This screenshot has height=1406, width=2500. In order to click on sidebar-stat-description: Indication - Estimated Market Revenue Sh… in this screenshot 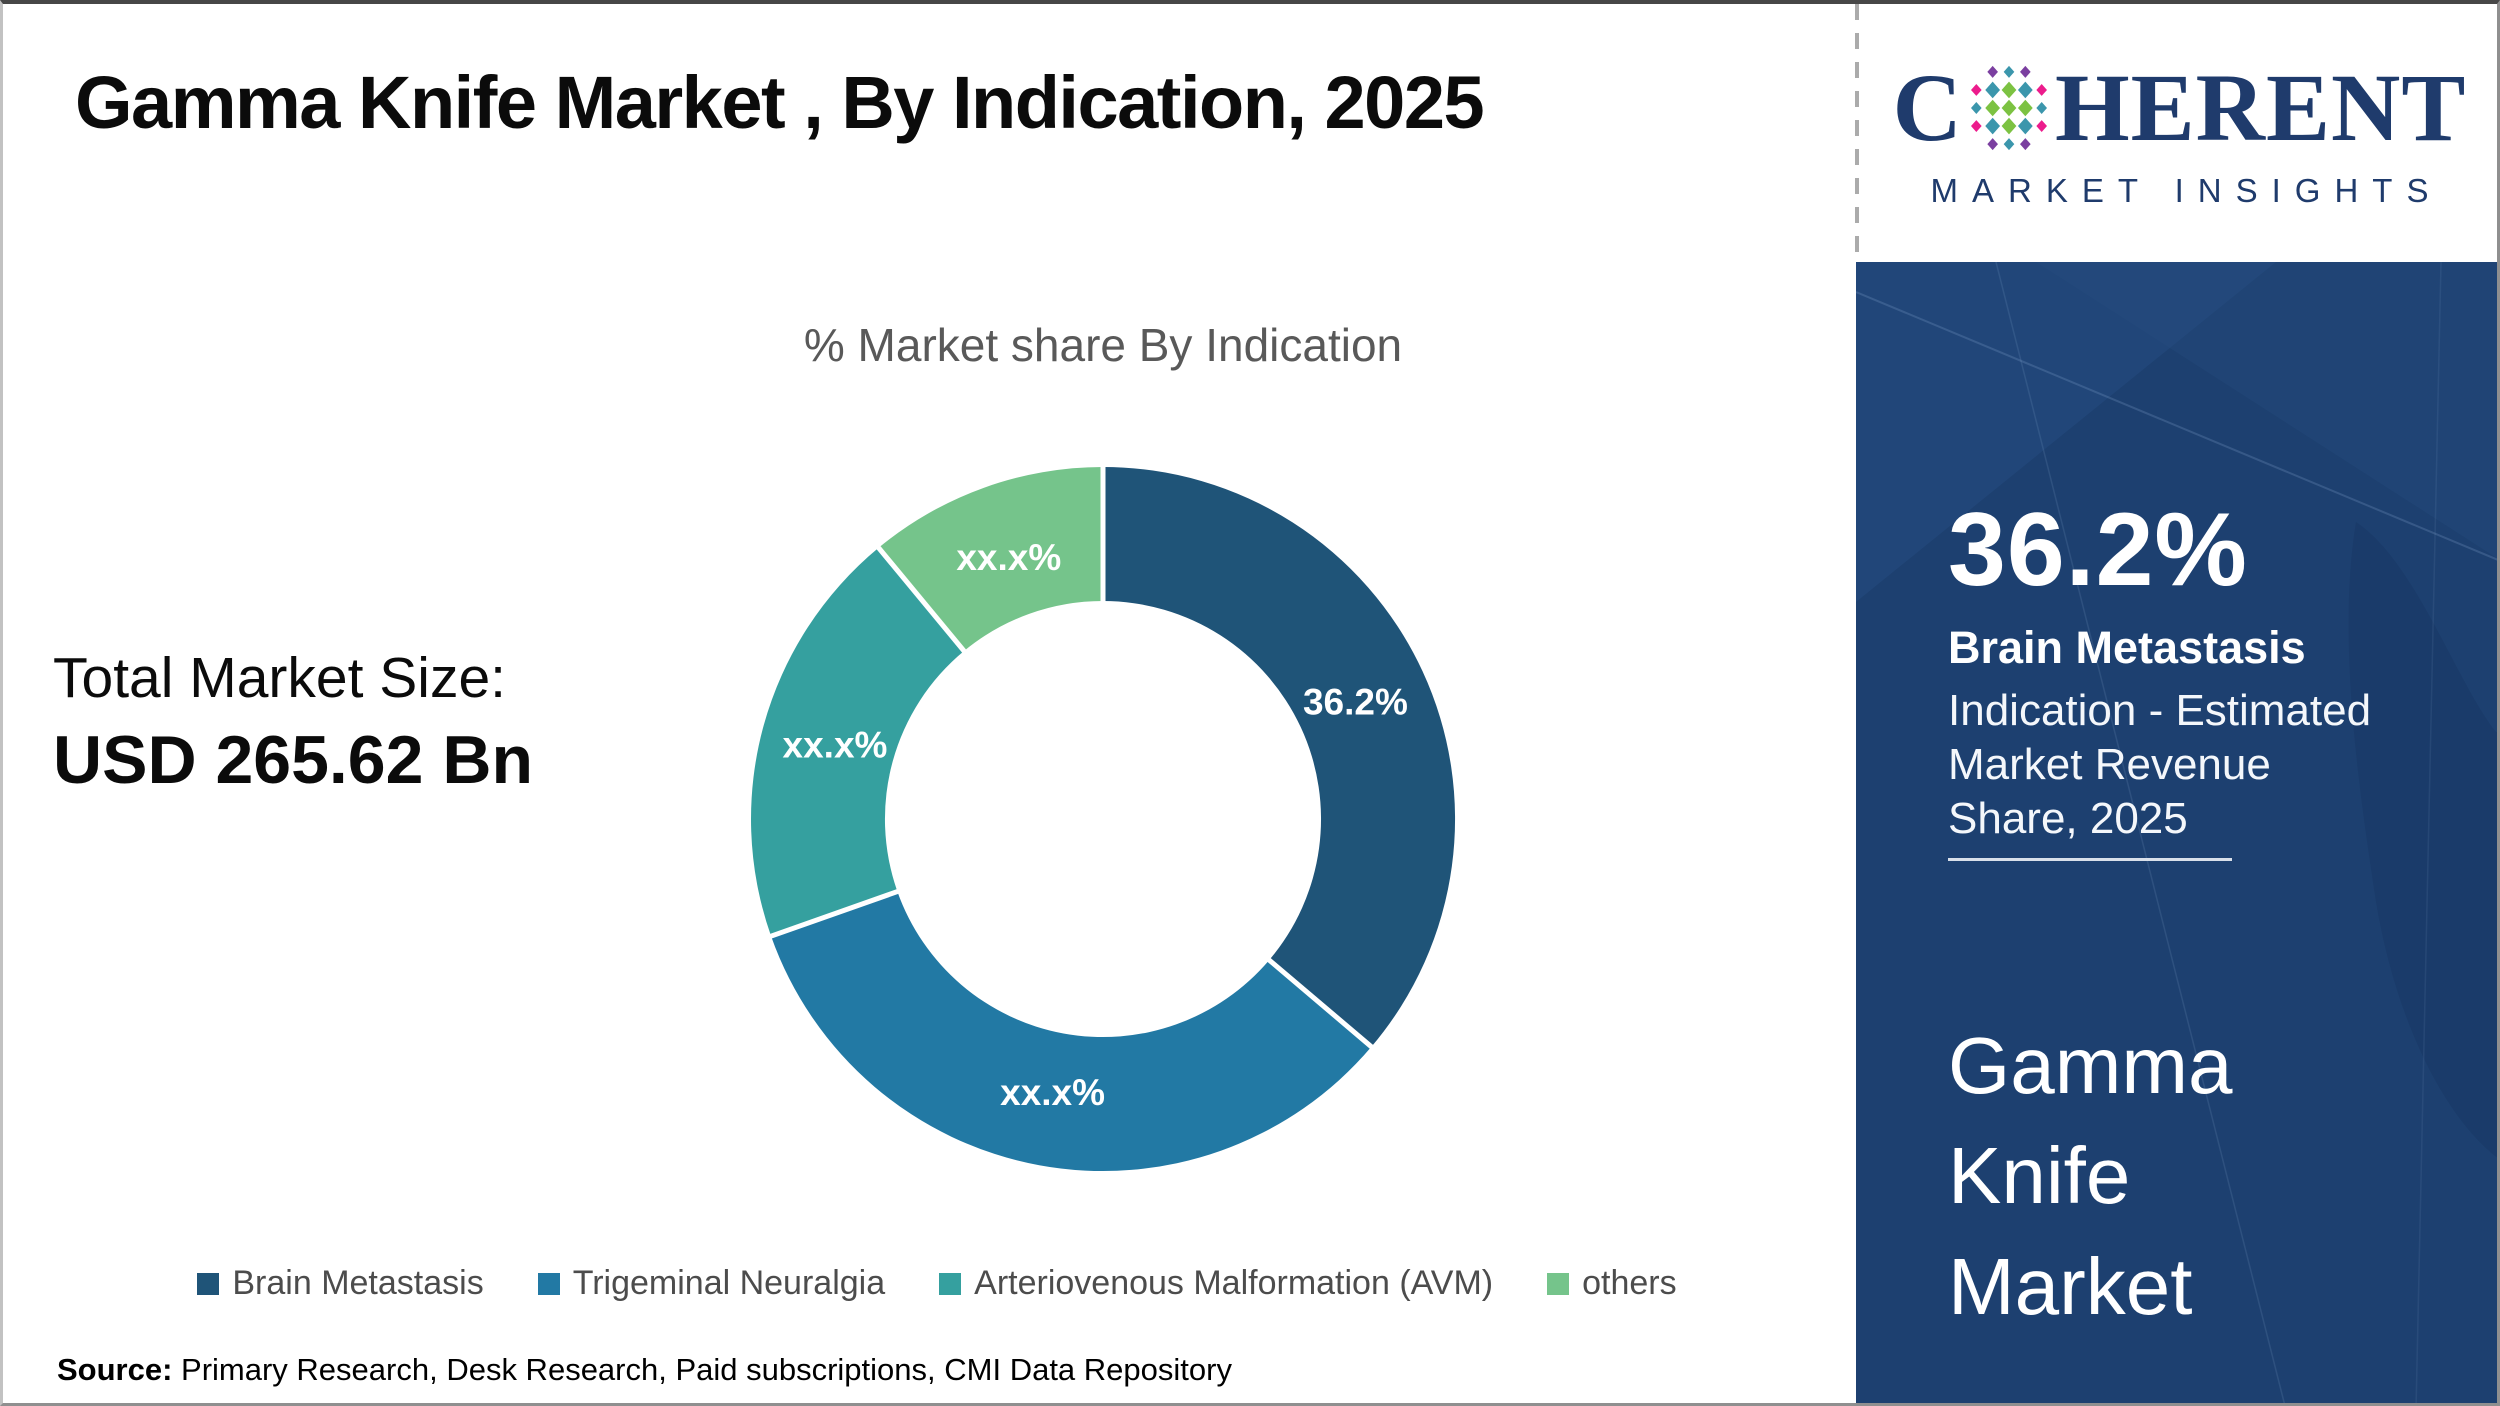, I will do `click(2160, 764)`.